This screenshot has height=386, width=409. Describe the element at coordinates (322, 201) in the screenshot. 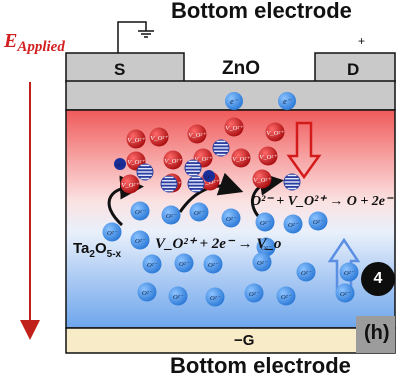

I see `oxidation-equation: O²⁻ + V_O²⁺ → O + 2e⁻` at that location.